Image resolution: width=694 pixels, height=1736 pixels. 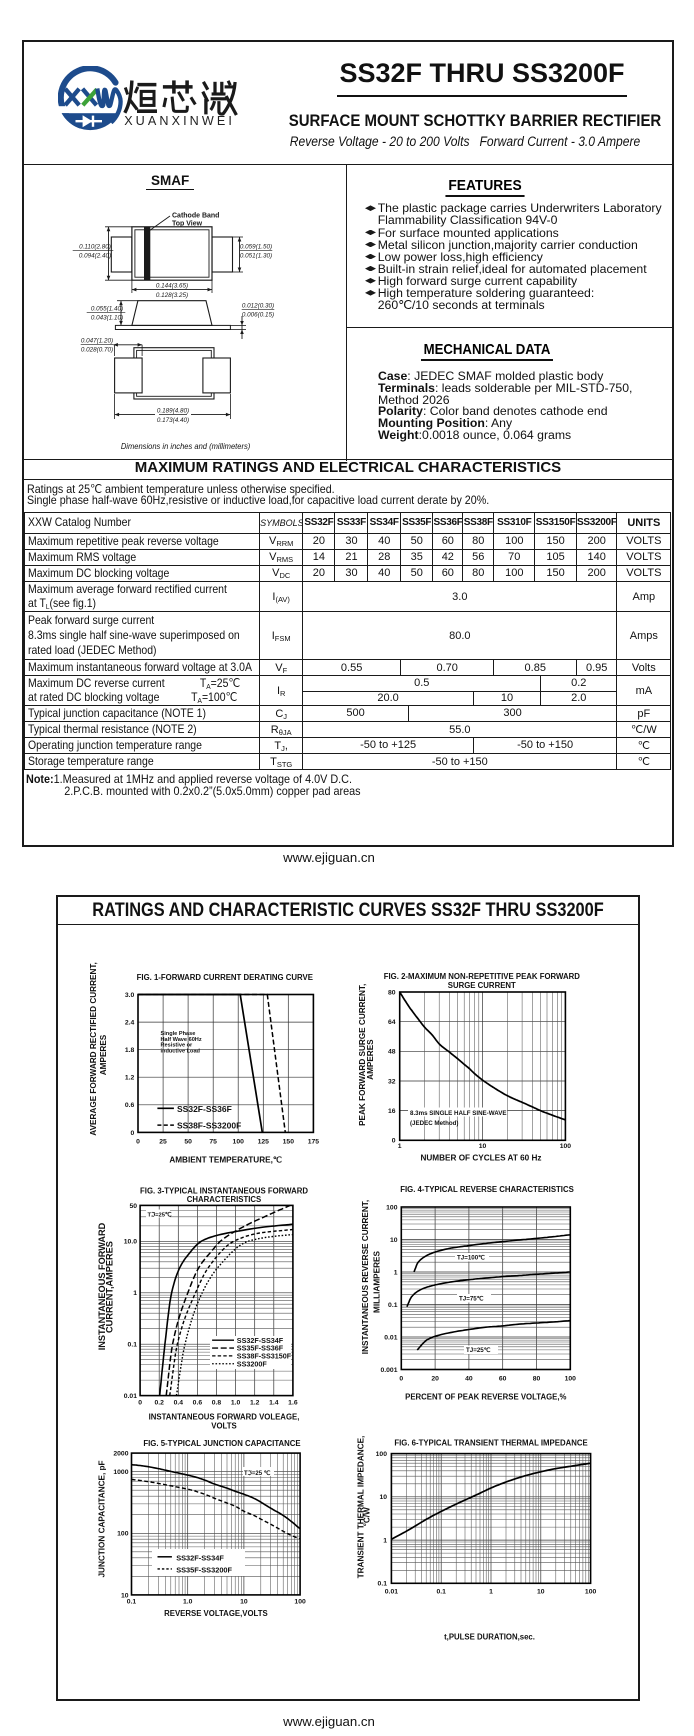 I want to click on svg-text: 0.001, so click(x=388, y=1370).